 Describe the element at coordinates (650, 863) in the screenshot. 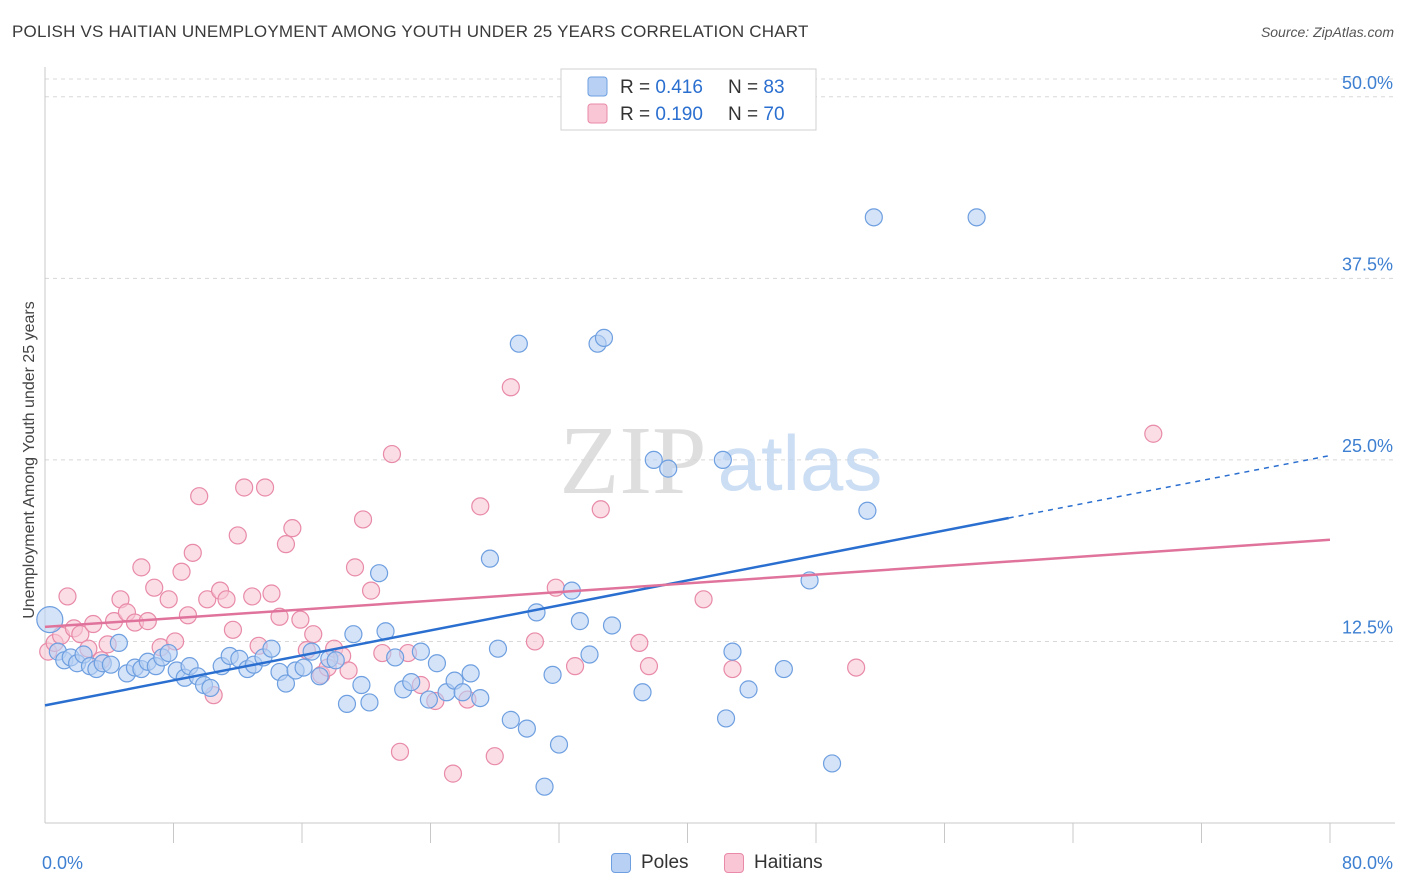

I see `legend-item-poles: Poles` at that location.